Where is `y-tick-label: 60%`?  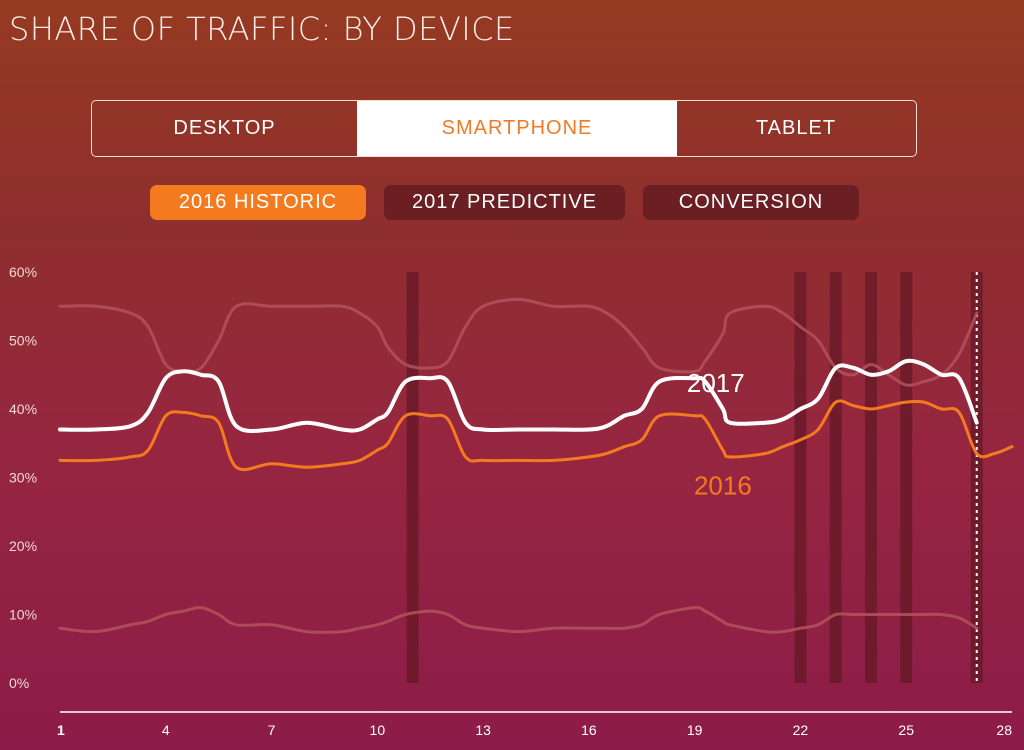 y-tick-label: 60% is located at coordinates (23, 272).